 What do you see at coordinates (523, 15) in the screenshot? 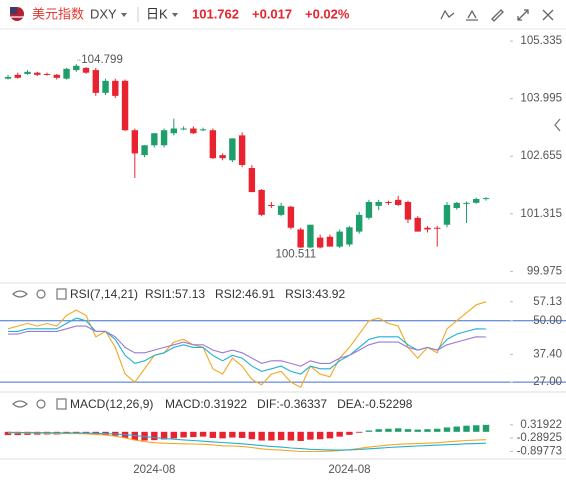
I see `fullscreen-button` at bounding box center [523, 15].